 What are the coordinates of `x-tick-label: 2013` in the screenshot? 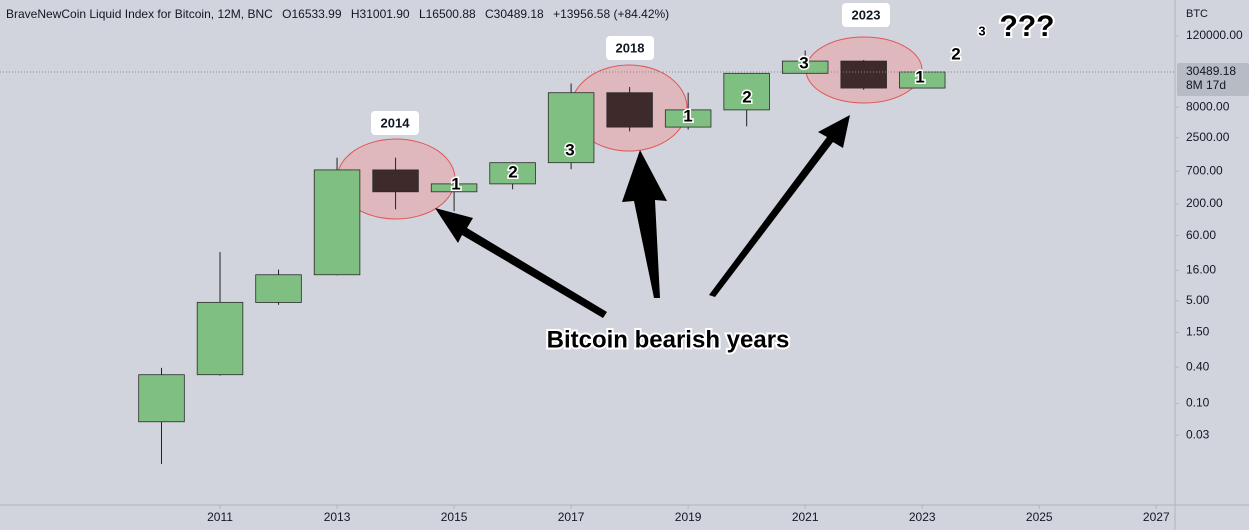 It's located at (337, 517).